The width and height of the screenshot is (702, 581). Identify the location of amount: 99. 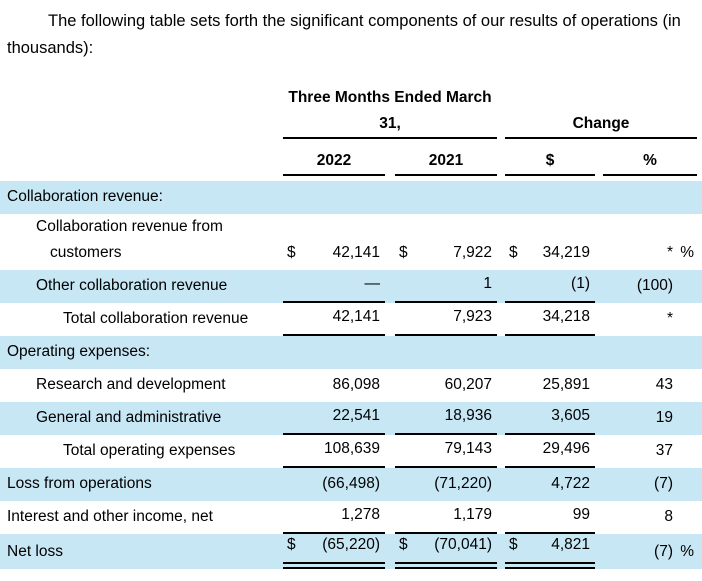
(581, 514).